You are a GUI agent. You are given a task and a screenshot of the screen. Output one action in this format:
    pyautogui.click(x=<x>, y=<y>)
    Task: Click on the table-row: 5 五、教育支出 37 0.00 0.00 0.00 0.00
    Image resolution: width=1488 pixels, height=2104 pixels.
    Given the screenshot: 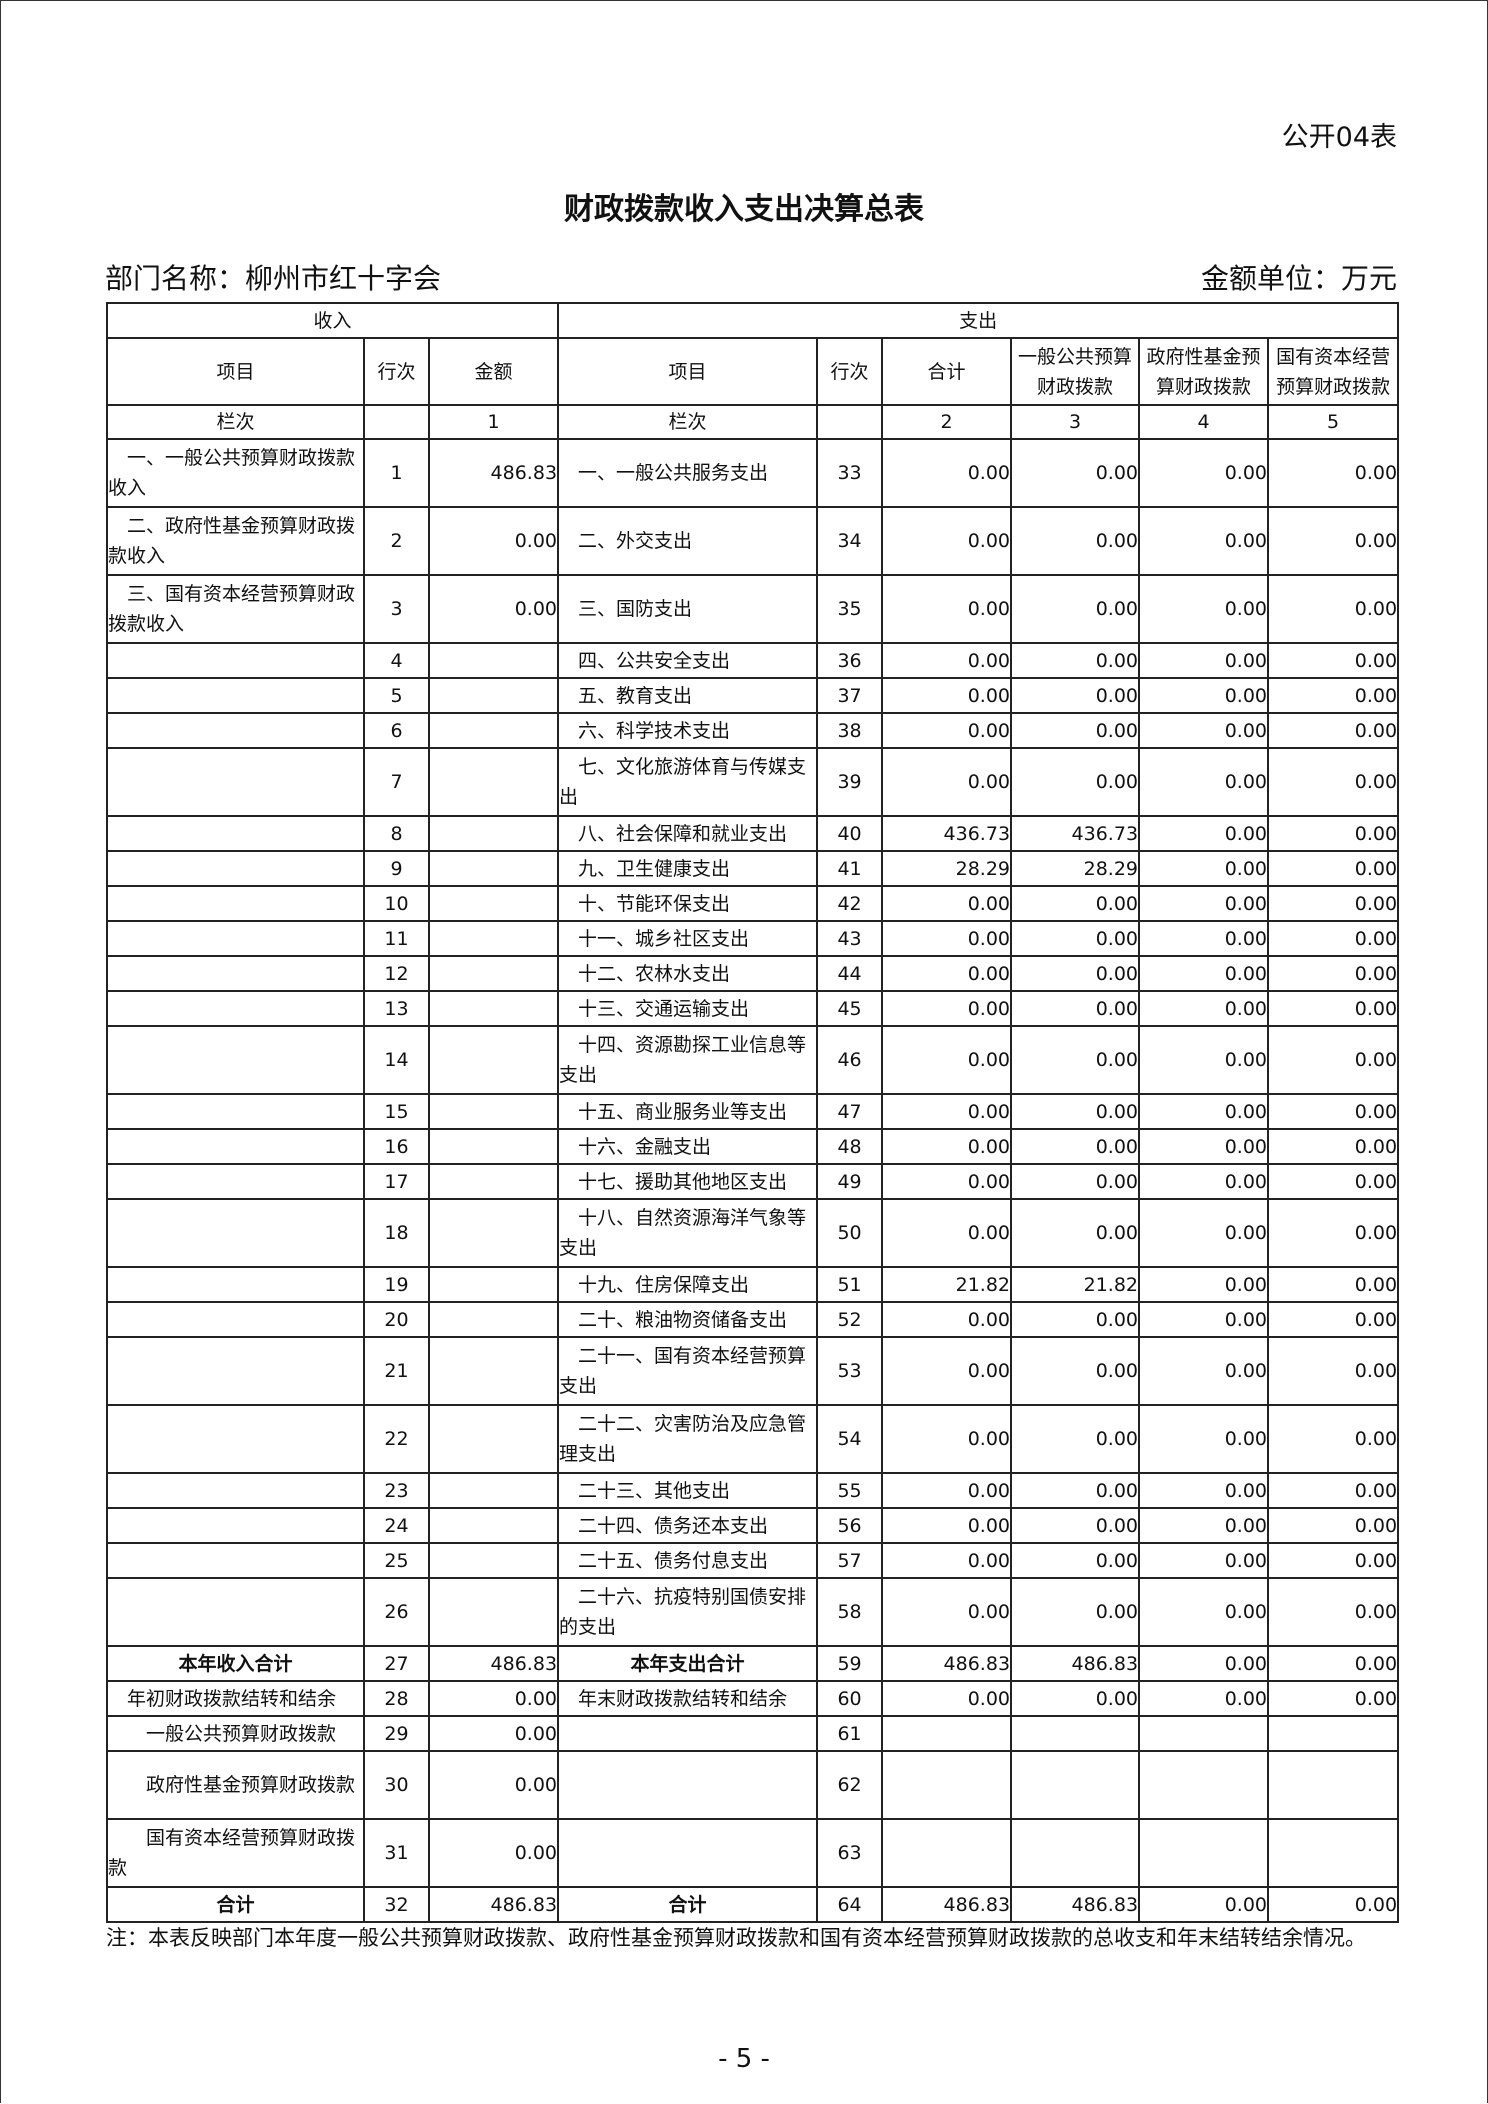 What is the action you would take?
    pyautogui.click(x=753, y=695)
    